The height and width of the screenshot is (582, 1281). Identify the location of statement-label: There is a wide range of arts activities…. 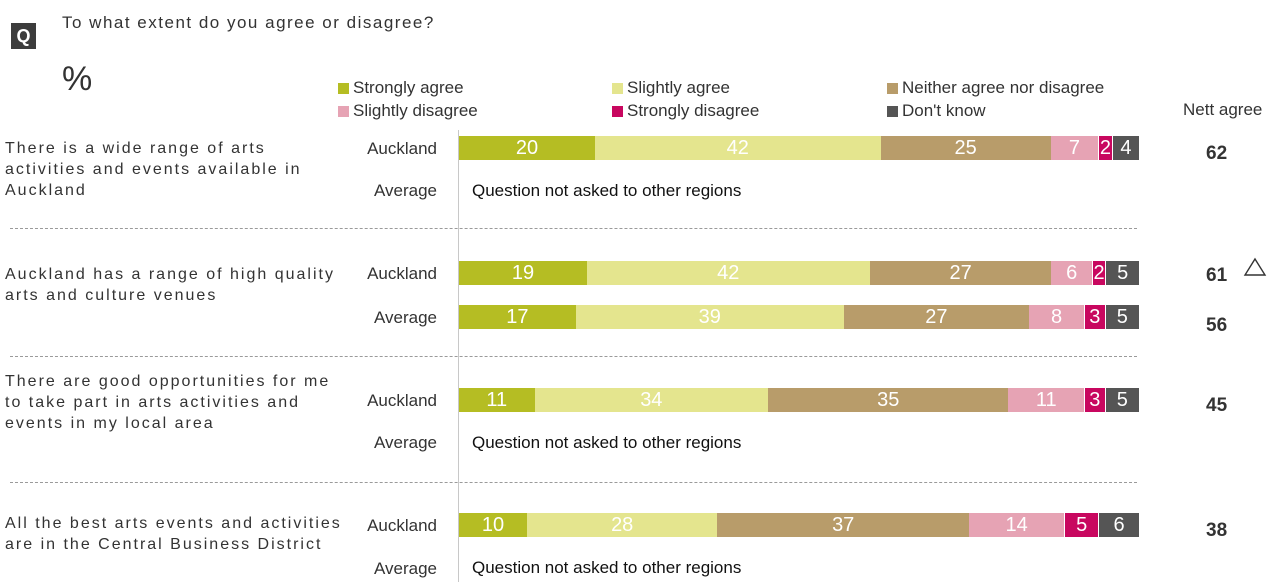
(153, 169).